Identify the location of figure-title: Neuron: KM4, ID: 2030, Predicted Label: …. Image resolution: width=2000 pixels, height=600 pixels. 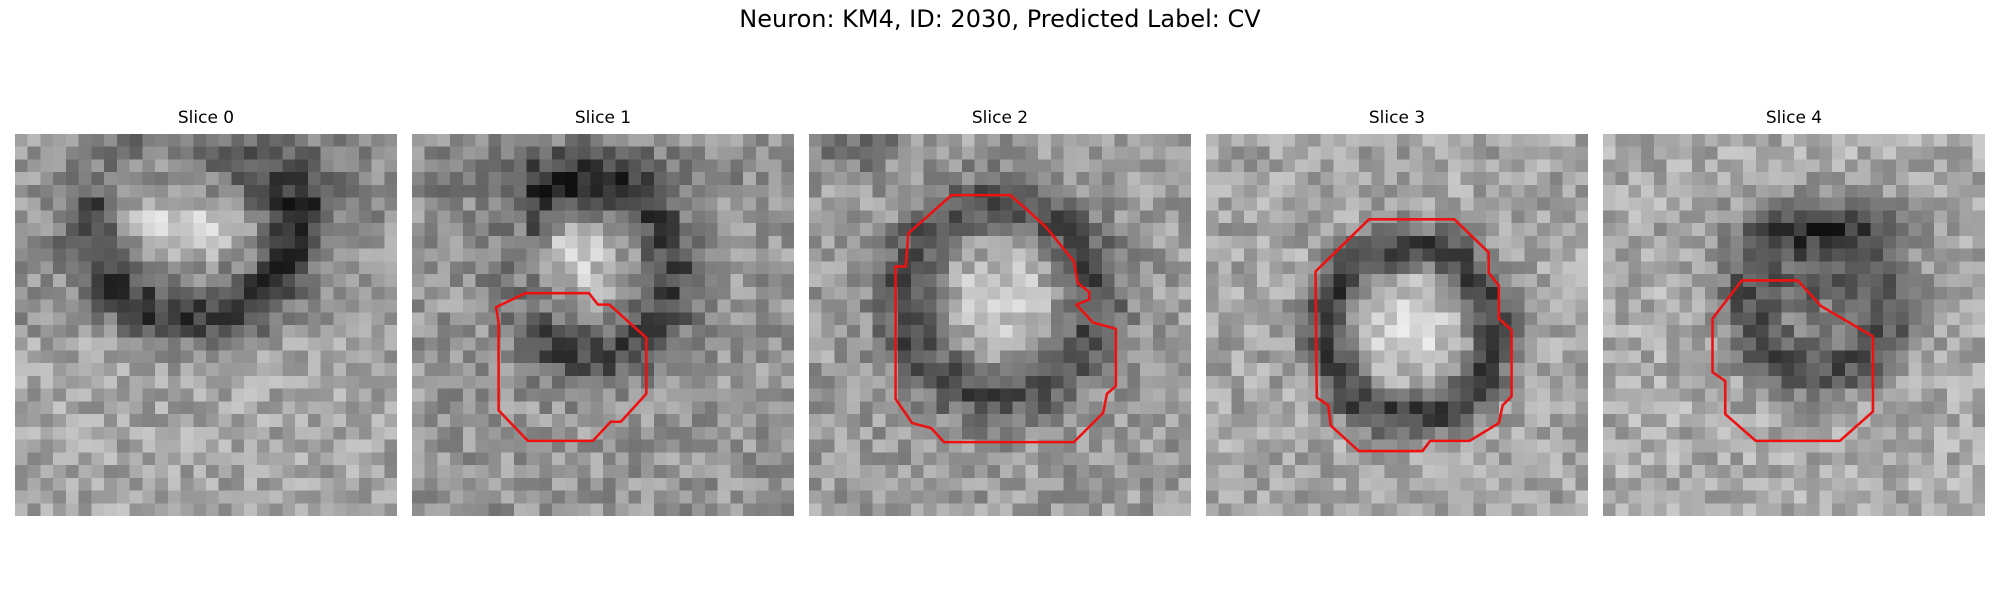
(1000, 19).